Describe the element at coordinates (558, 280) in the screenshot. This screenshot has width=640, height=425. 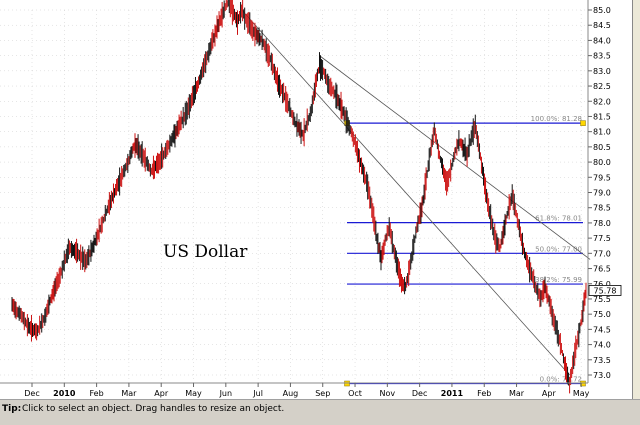
I see `fib-label: 38.2%: 75.99` at that location.